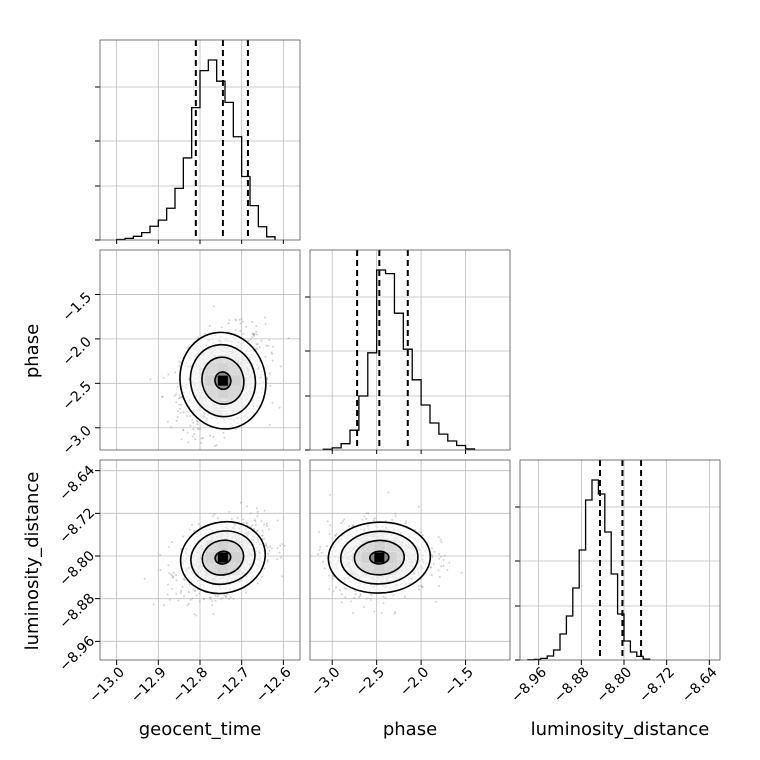 Image resolution: width=760 pixels, height=760 pixels. What do you see at coordinates (459, 681) in the screenshot?
I see `x-tick-label: −1.5` at bounding box center [459, 681].